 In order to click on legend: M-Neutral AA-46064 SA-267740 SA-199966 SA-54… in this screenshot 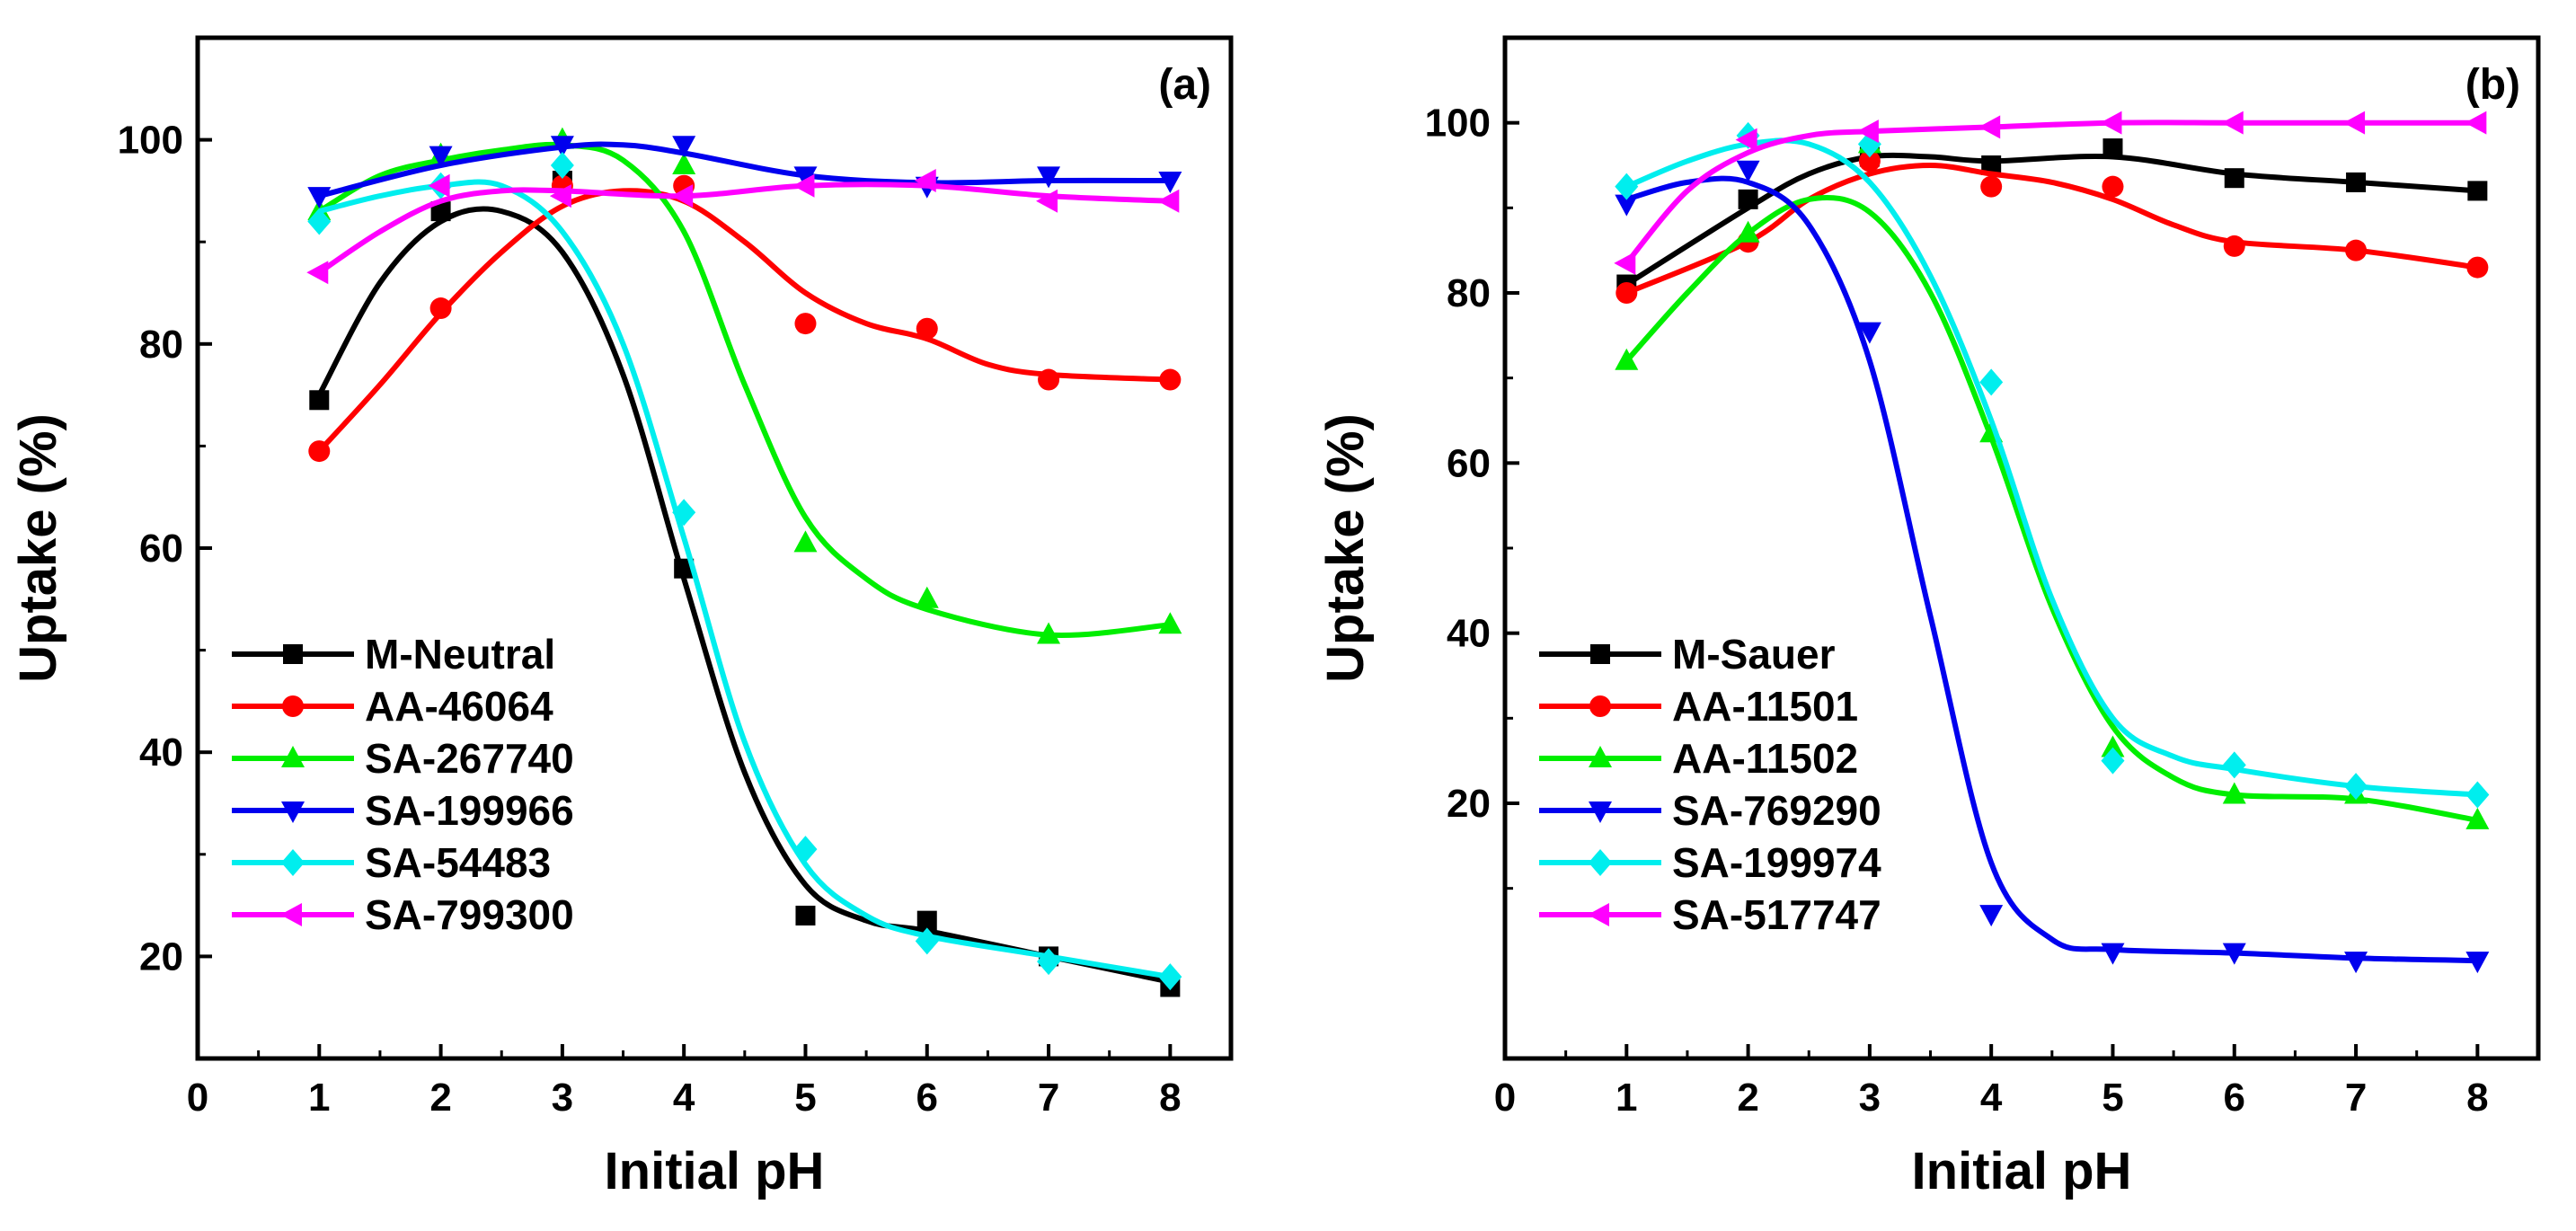, I will do `click(403, 784)`.